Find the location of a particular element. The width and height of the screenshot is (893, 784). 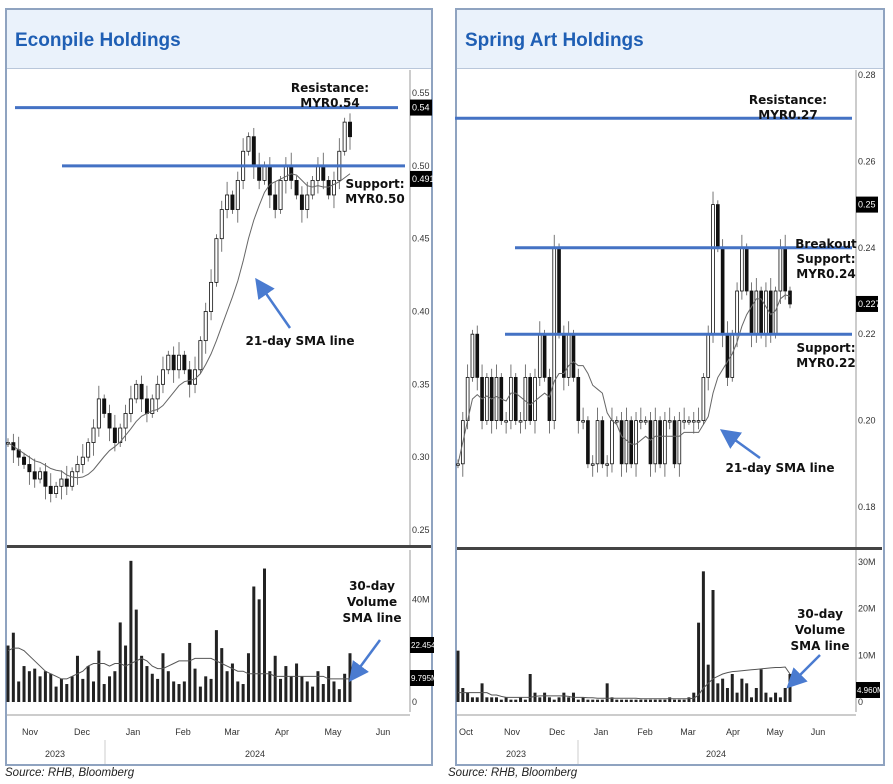

level-label: MYR0.54 is located at coordinates (329, 103).